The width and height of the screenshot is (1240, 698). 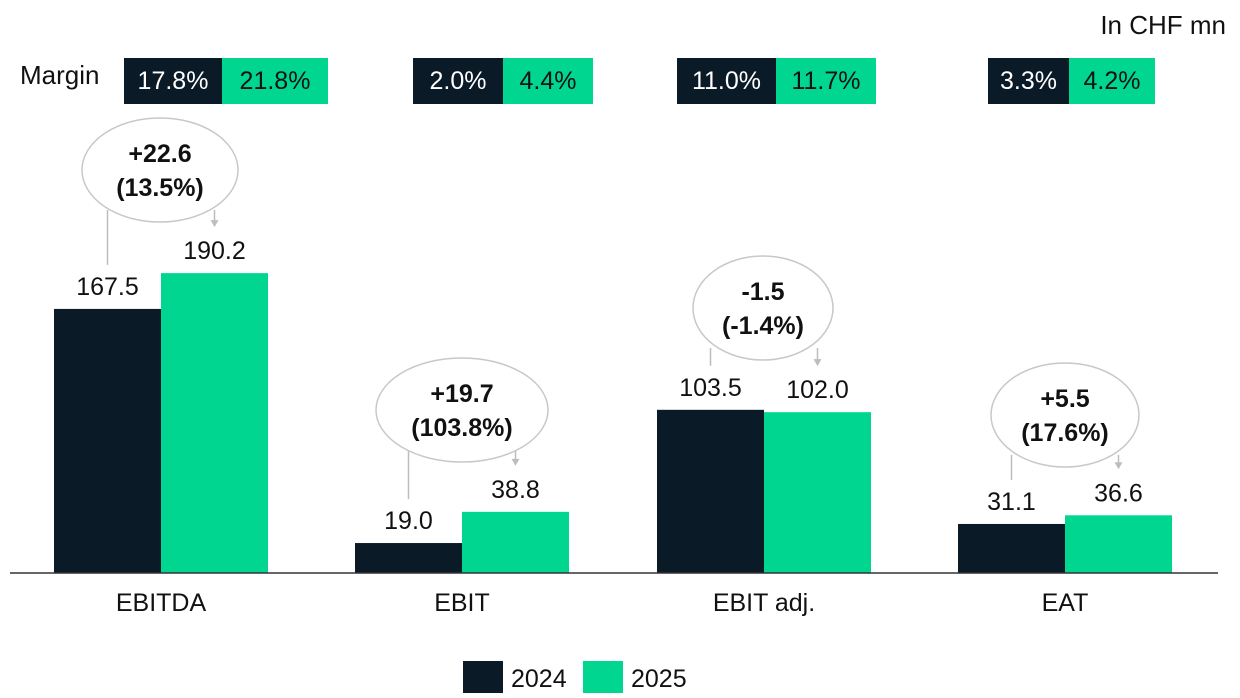 I want to click on bar-eat-2025, so click(x=1118, y=544).